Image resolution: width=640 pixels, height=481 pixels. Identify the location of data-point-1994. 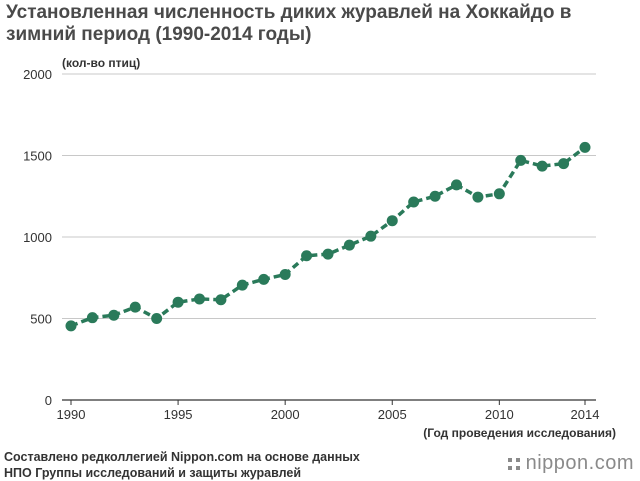
(157, 318).